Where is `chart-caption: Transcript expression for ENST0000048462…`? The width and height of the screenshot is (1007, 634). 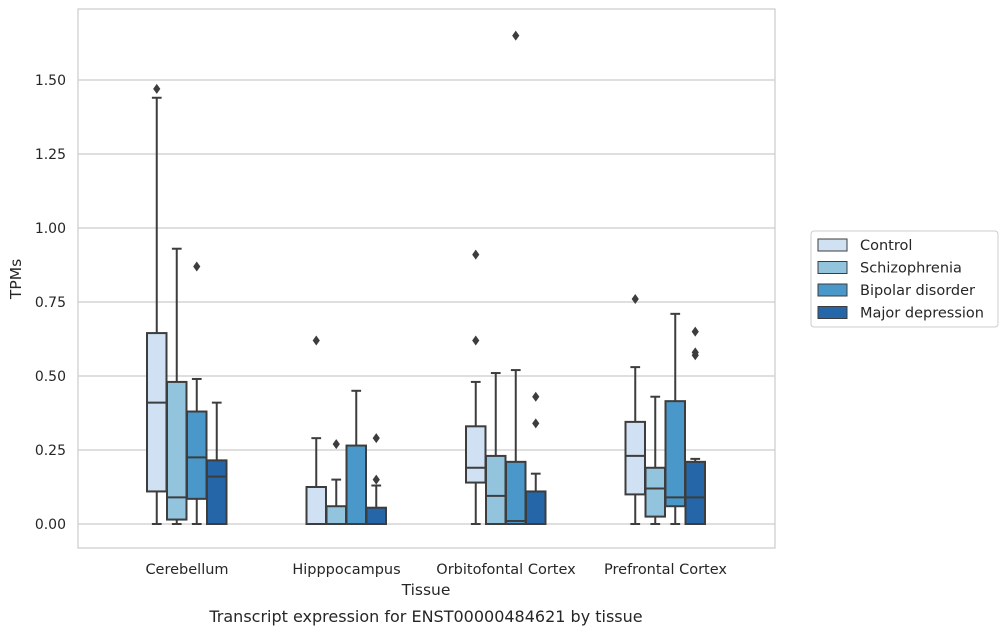 chart-caption: Transcript expression for ENST0000048462… is located at coordinates (425, 616).